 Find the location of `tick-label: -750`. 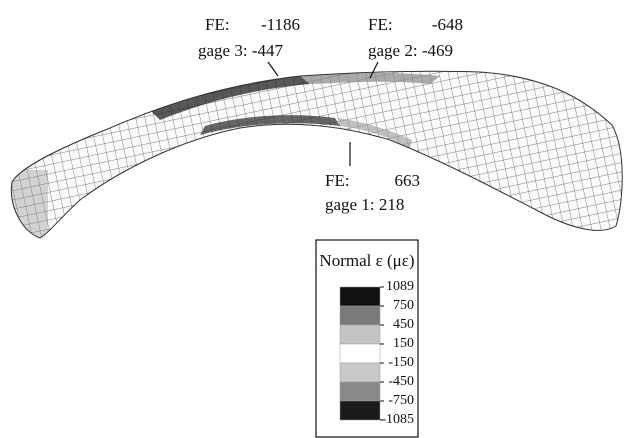

tick-label: -750 is located at coordinates (401, 400).